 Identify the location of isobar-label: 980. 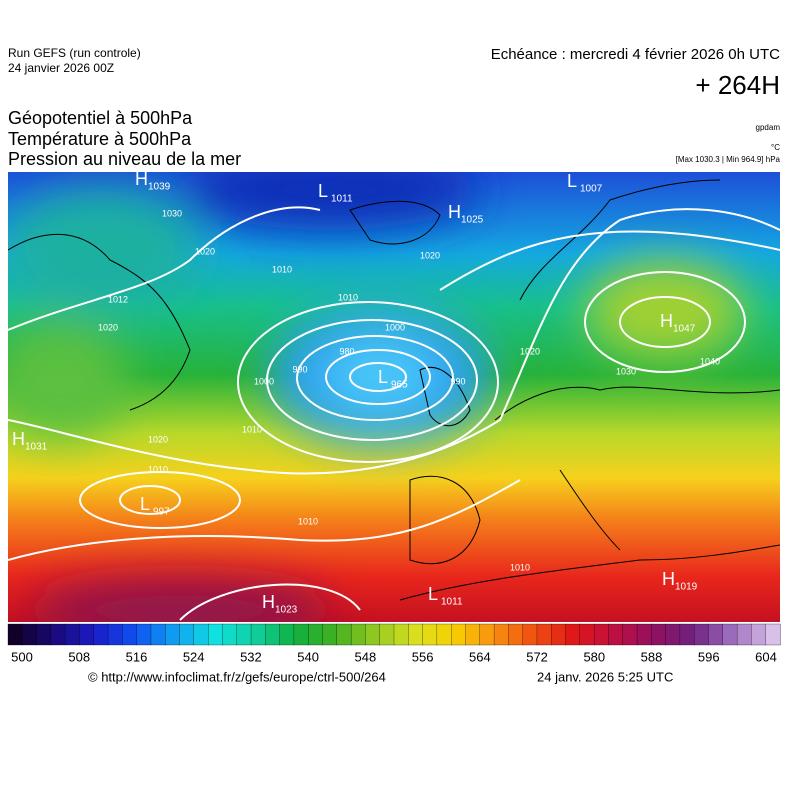
(346, 351).